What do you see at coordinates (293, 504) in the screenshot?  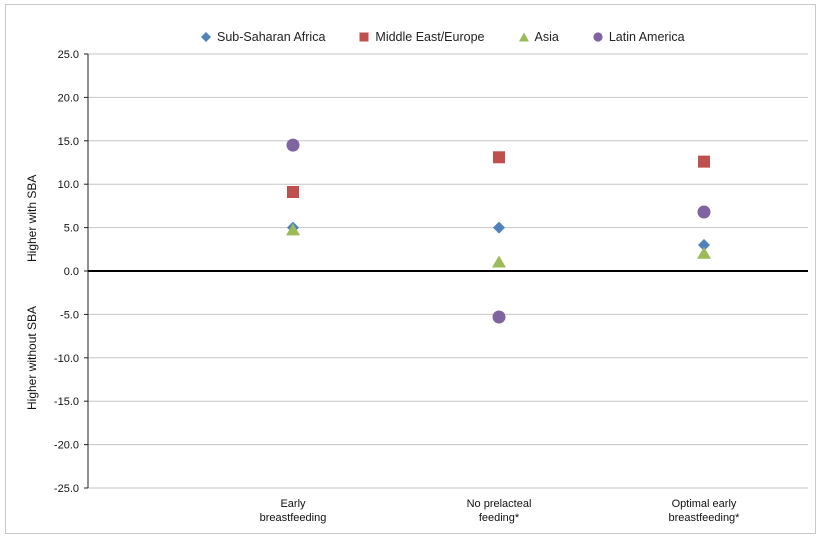 I see `x-category-label: Early` at bounding box center [293, 504].